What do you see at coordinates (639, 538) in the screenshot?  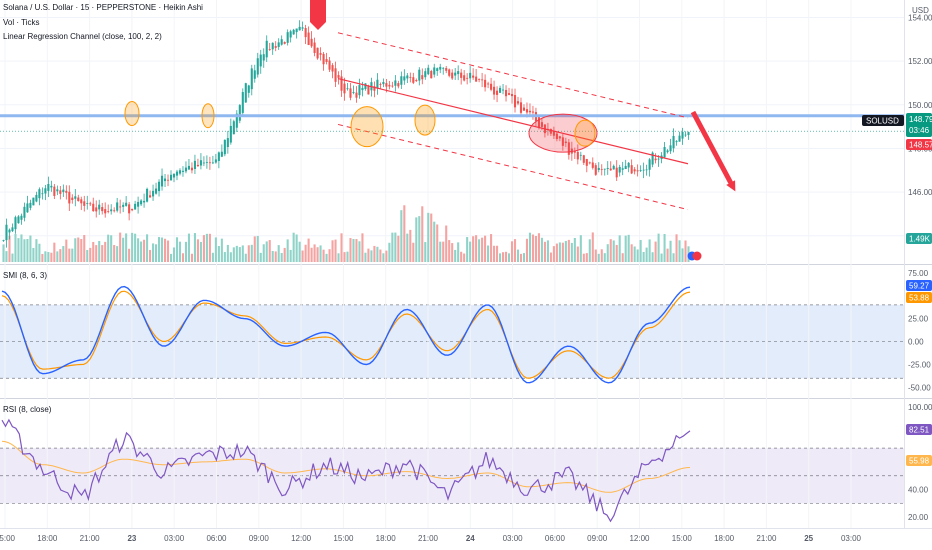 I see `time-tick-label: 12:00` at bounding box center [639, 538].